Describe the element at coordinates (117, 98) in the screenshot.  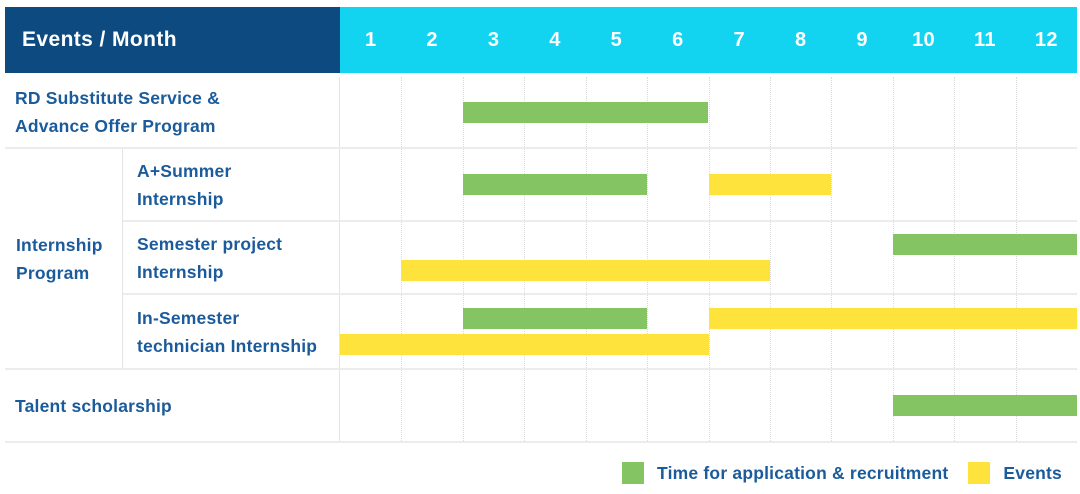
I see `row-label-line: RD Substitute Service &` at that location.